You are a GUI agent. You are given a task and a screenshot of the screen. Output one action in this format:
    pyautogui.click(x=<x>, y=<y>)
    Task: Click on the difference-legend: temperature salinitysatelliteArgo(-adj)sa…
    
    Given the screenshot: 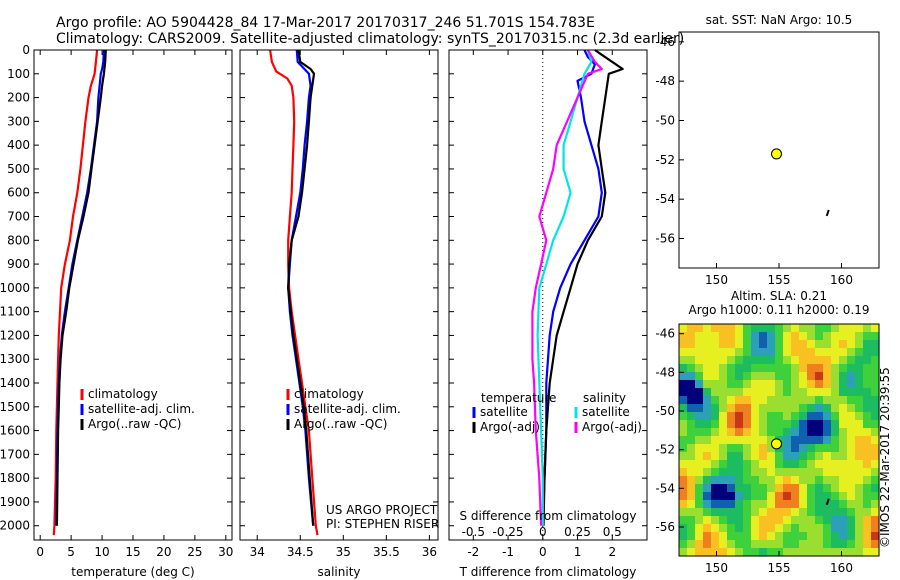 What is the action you would take?
    pyautogui.click(x=557, y=412)
    